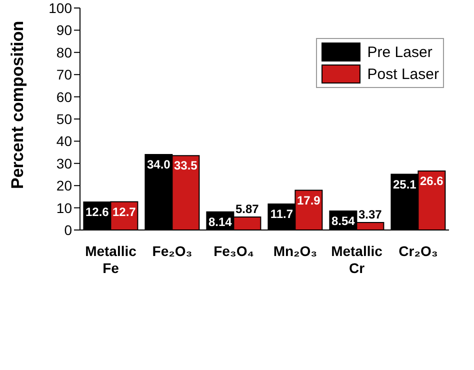 The height and width of the screenshot is (370, 474). I want to click on y-tick-label: 90, so click(64, 30).